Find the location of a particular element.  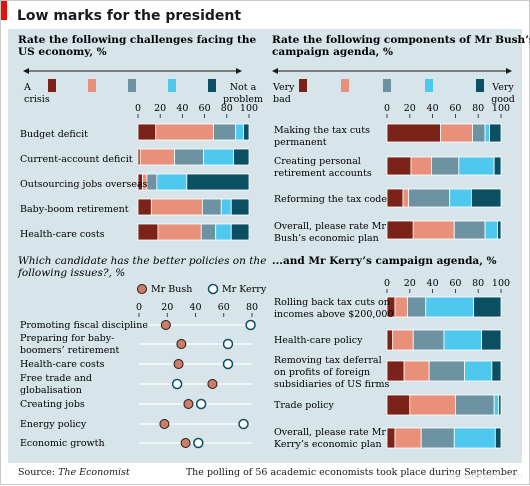

bush-axis-tick-label: 80 is located at coordinates (478, 108).